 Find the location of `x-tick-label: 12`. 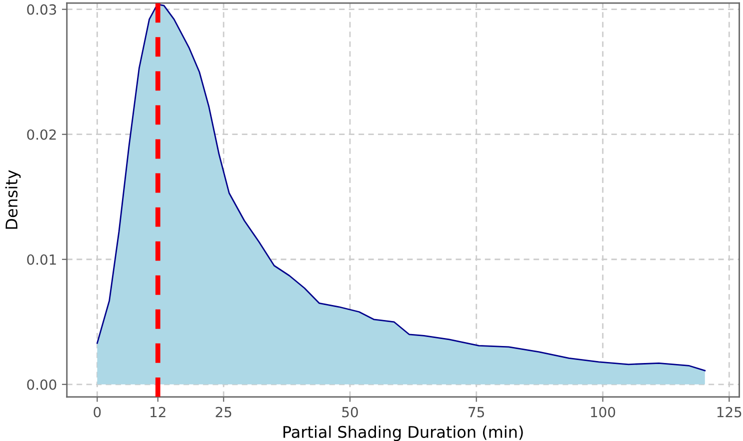

x-tick-label: 12 is located at coordinates (158, 412).